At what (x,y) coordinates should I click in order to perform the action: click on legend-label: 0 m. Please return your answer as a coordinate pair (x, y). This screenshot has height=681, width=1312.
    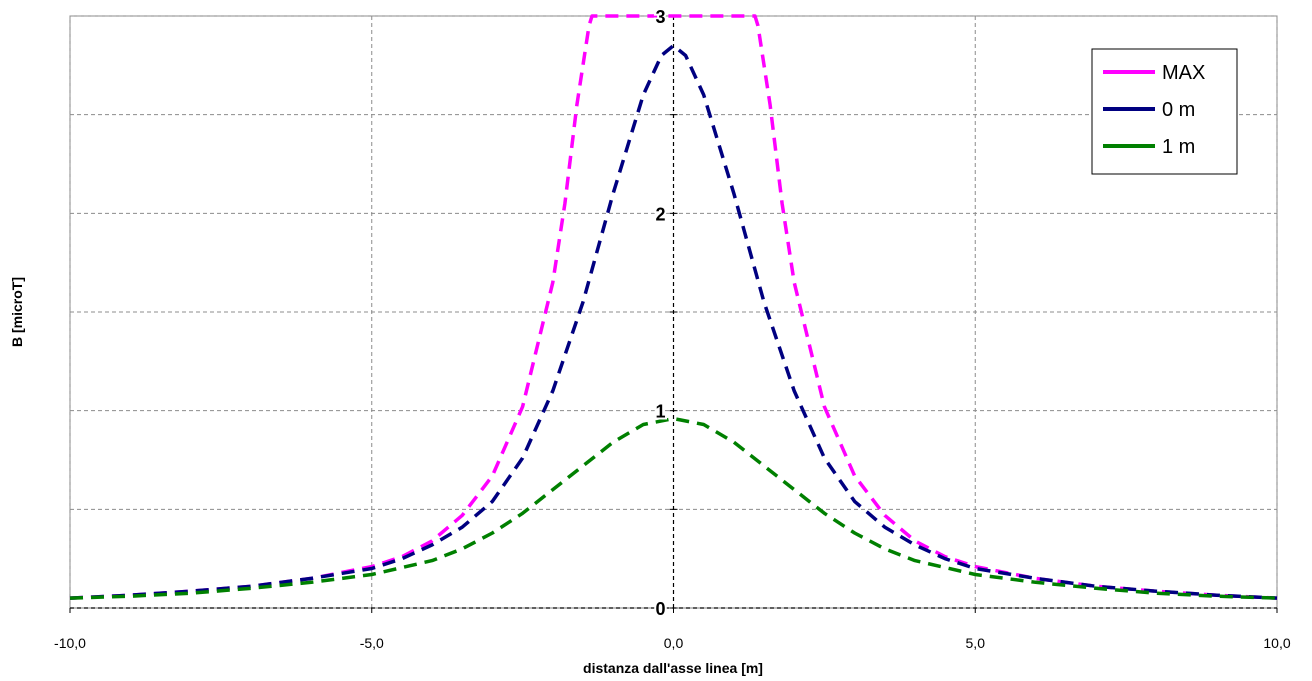
    Looking at the image, I should click on (1178, 110).